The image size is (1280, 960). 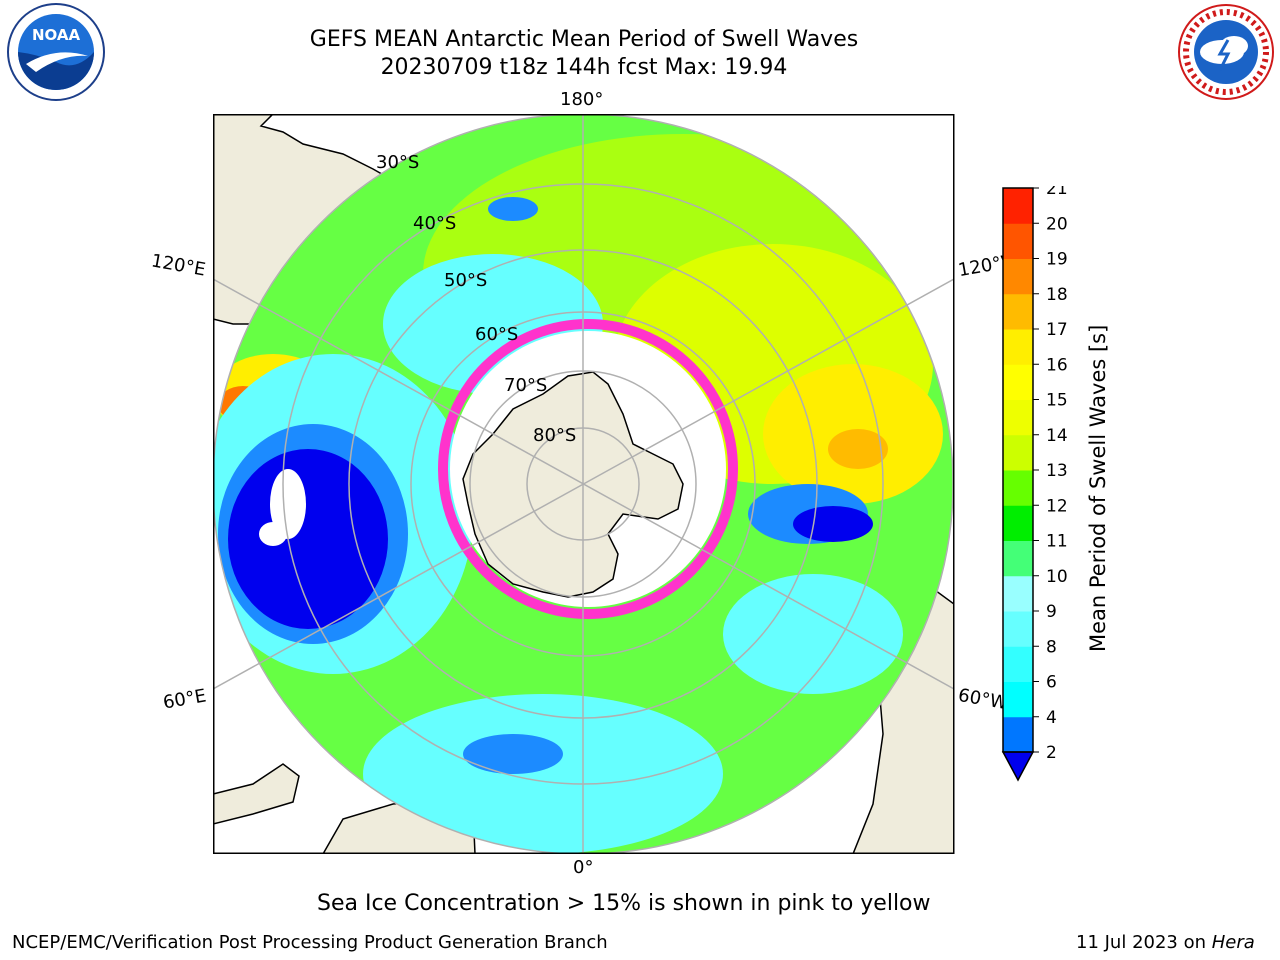 I want to click on noaa-logo: NOAA, so click(x=56, y=52).